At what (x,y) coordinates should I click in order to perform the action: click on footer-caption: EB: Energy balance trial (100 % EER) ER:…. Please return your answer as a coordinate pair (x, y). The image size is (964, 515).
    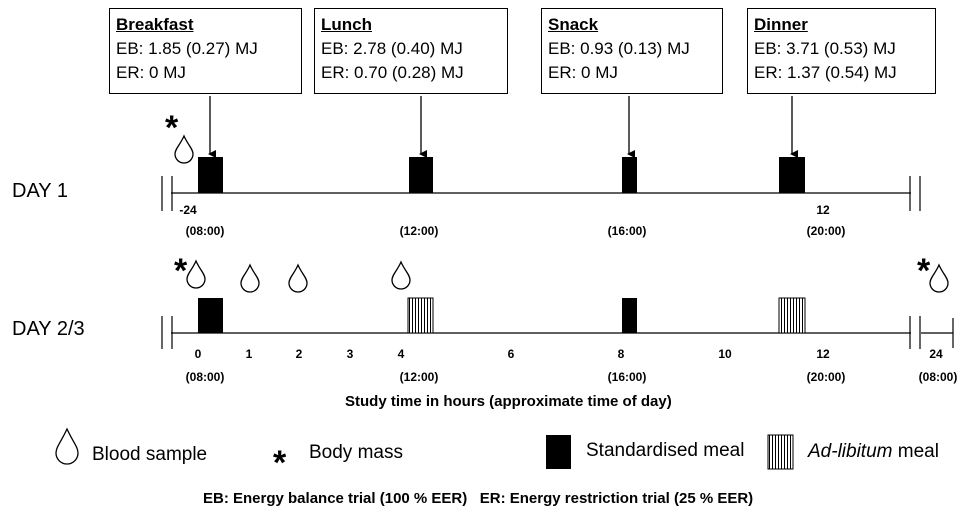
    Looking at the image, I should click on (478, 498).